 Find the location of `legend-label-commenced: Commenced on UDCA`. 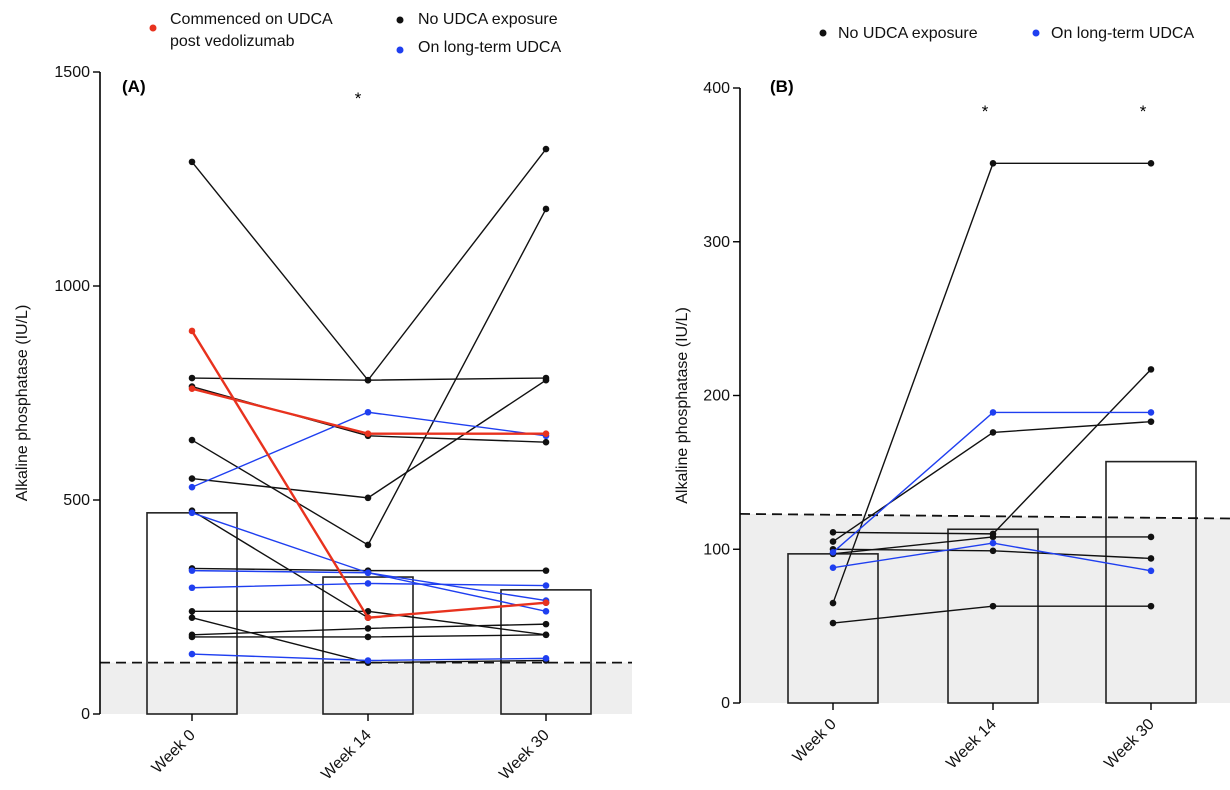

legend-label-commenced: Commenced on UDCA is located at coordinates (251, 19).